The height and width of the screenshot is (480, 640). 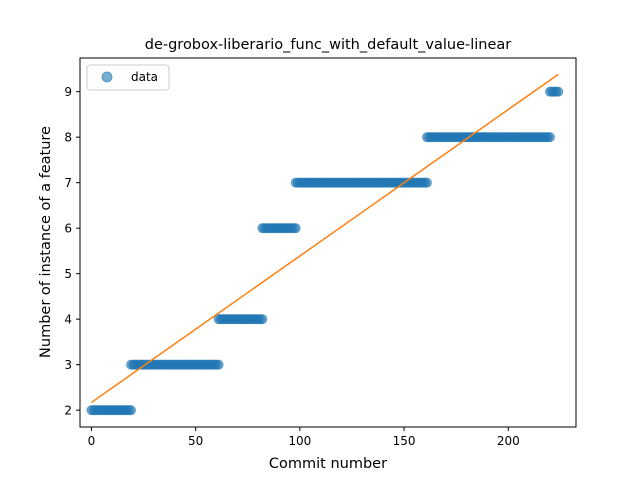 What do you see at coordinates (68, 229) in the screenshot?
I see `y-tick-label: 6` at bounding box center [68, 229].